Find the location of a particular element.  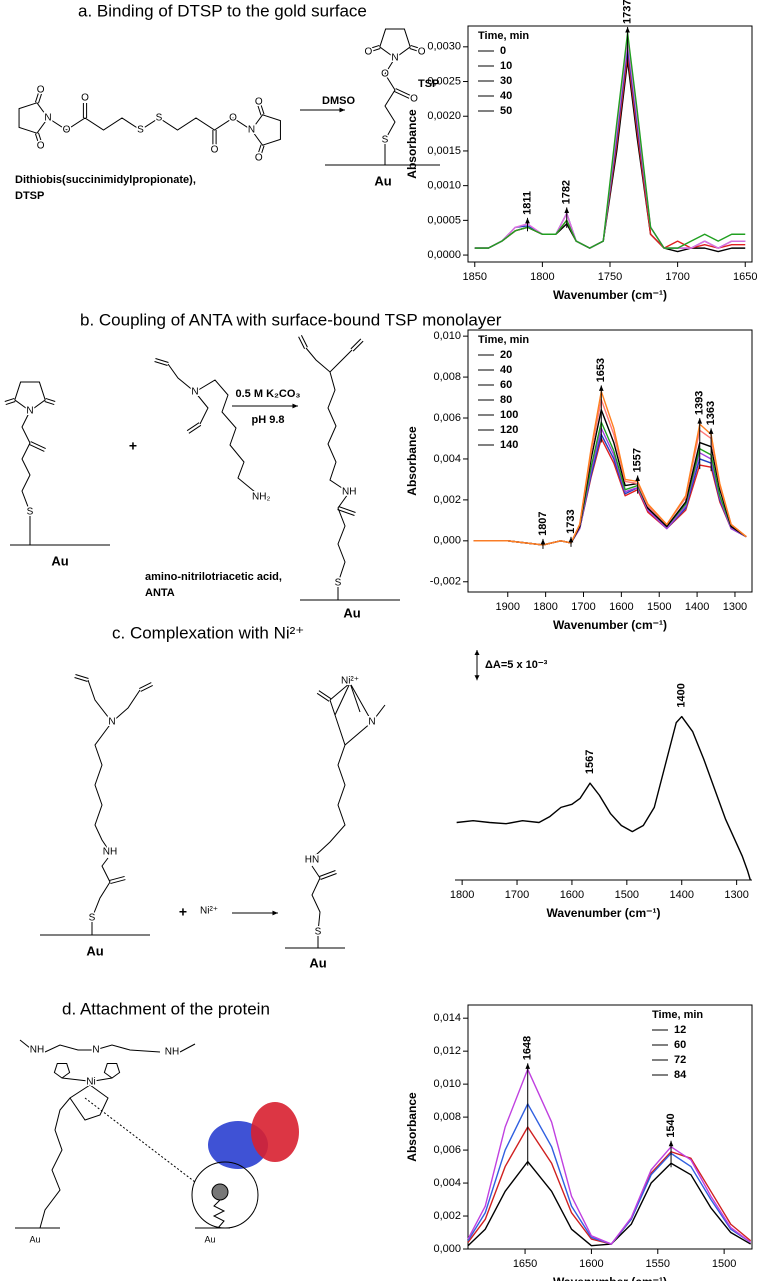

peak-label: 1567 is located at coordinates (590, 762).